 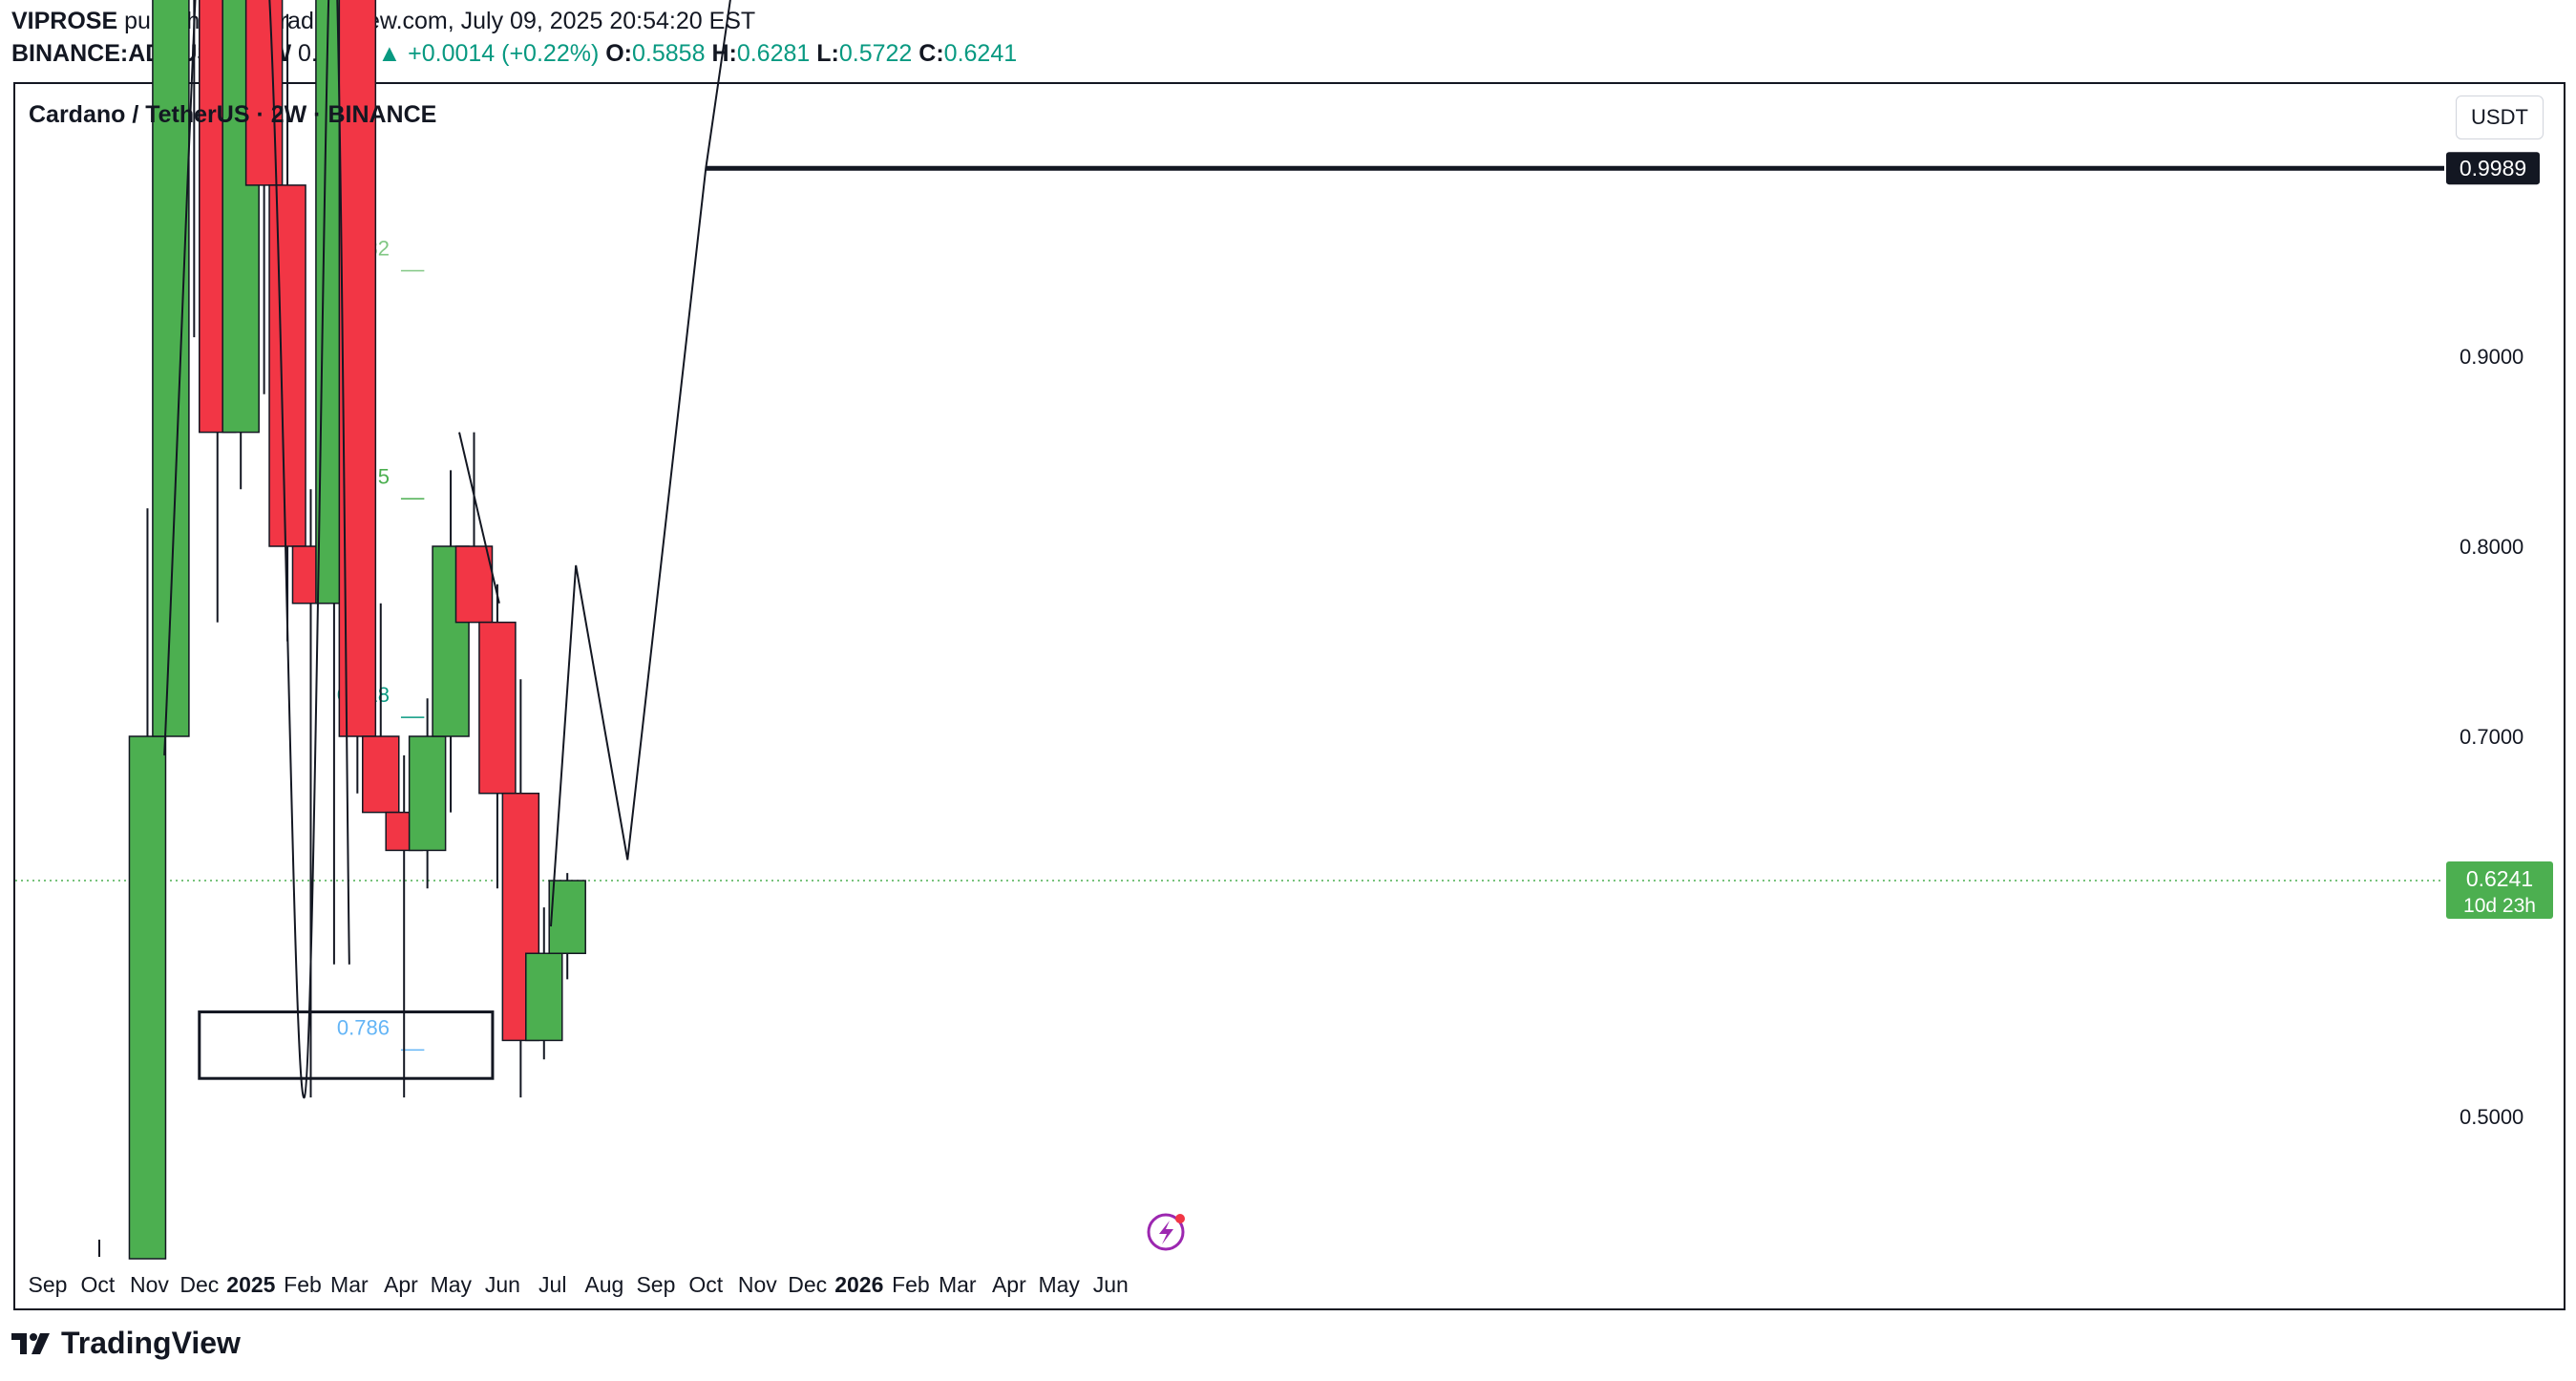 What do you see at coordinates (2491, 1117) in the screenshot?
I see `y-axis-tick-label: 0.5000` at bounding box center [2491, 1117].